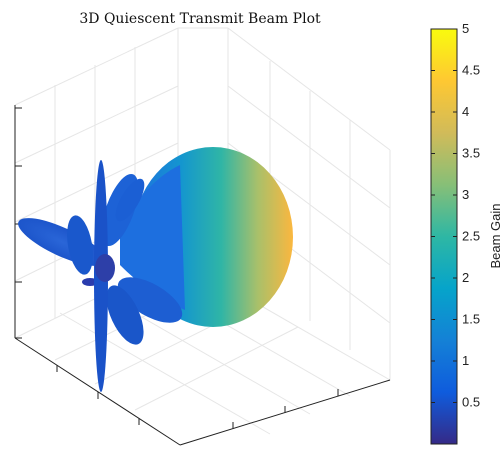 Image resolution: width=504 pixels, height=449 pixels. Describe the element at coordinates (495, 235) in the screenshot. I see `colorbar-label: Beam Gain` at that location.